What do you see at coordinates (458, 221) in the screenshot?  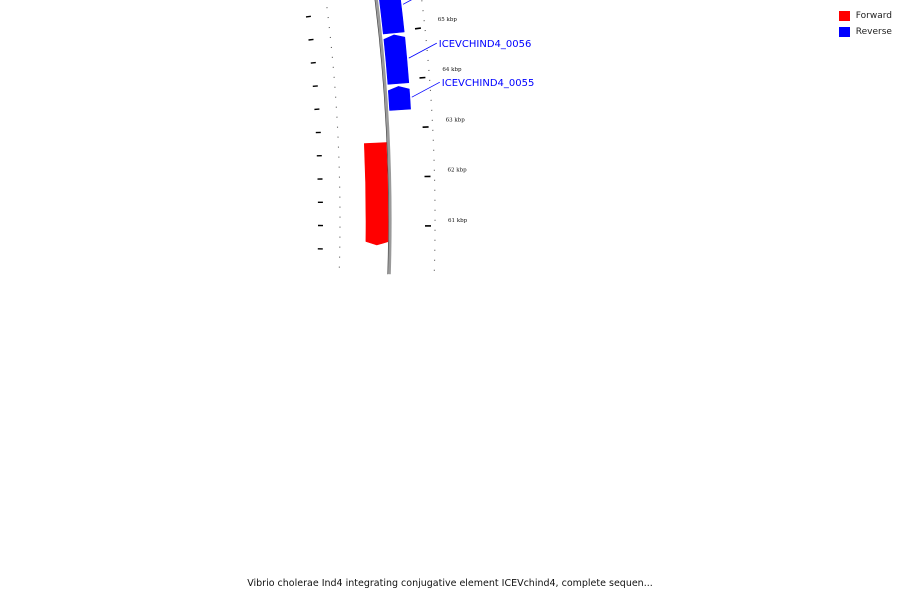 I see `tick-label: 61 kbp` at bounding box center [458, 221].